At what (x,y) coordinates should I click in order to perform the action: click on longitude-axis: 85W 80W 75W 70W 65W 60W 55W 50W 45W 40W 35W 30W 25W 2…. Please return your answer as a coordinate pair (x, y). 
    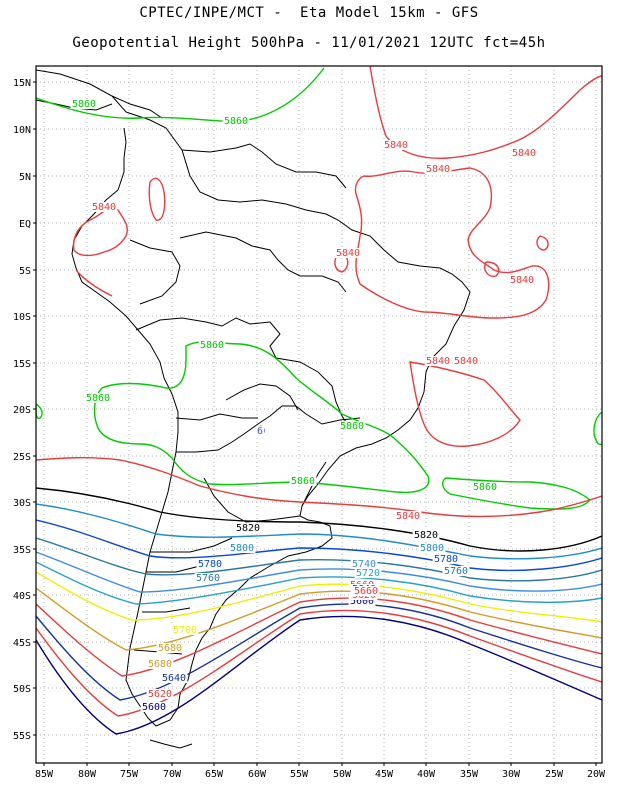
    Looking at the image, I should click on (320, 771).